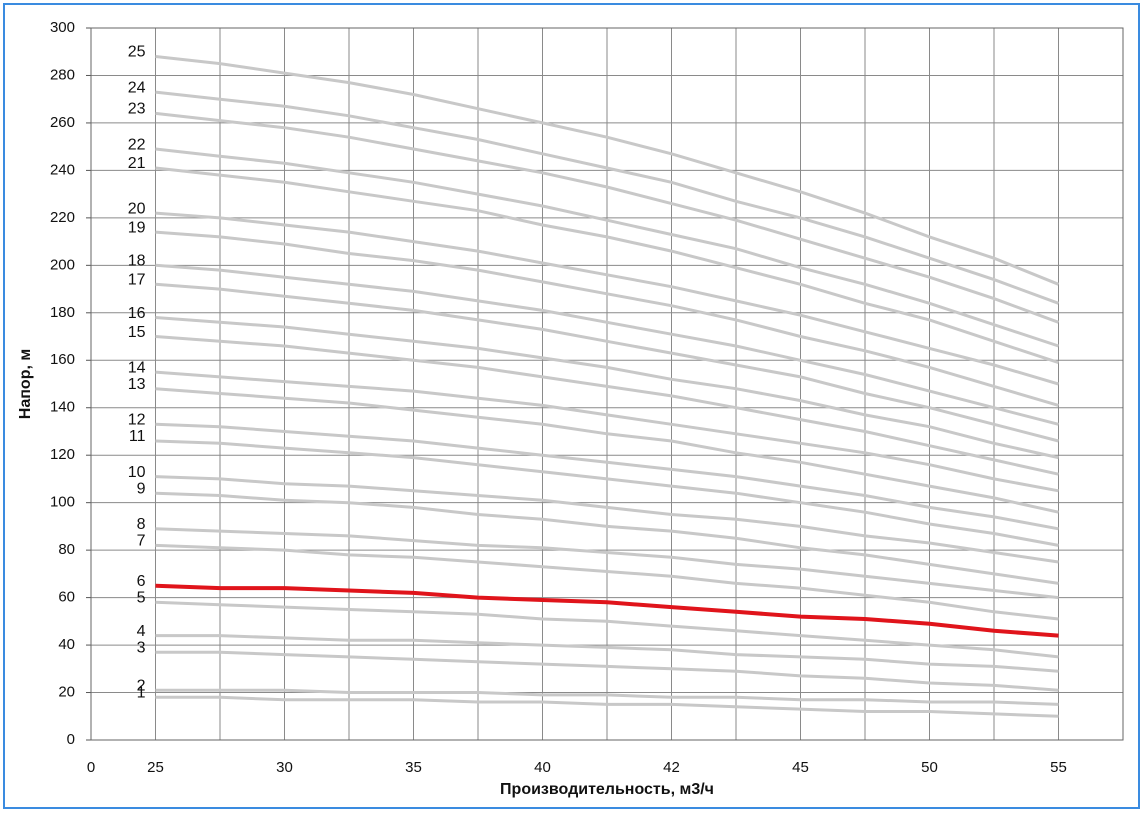 This screenshot has width=1143, height=814. What do you see at coordinates (66, 597) in the screenshot?
I see `y-tick-label: 60` at bounding box center [66, 597].